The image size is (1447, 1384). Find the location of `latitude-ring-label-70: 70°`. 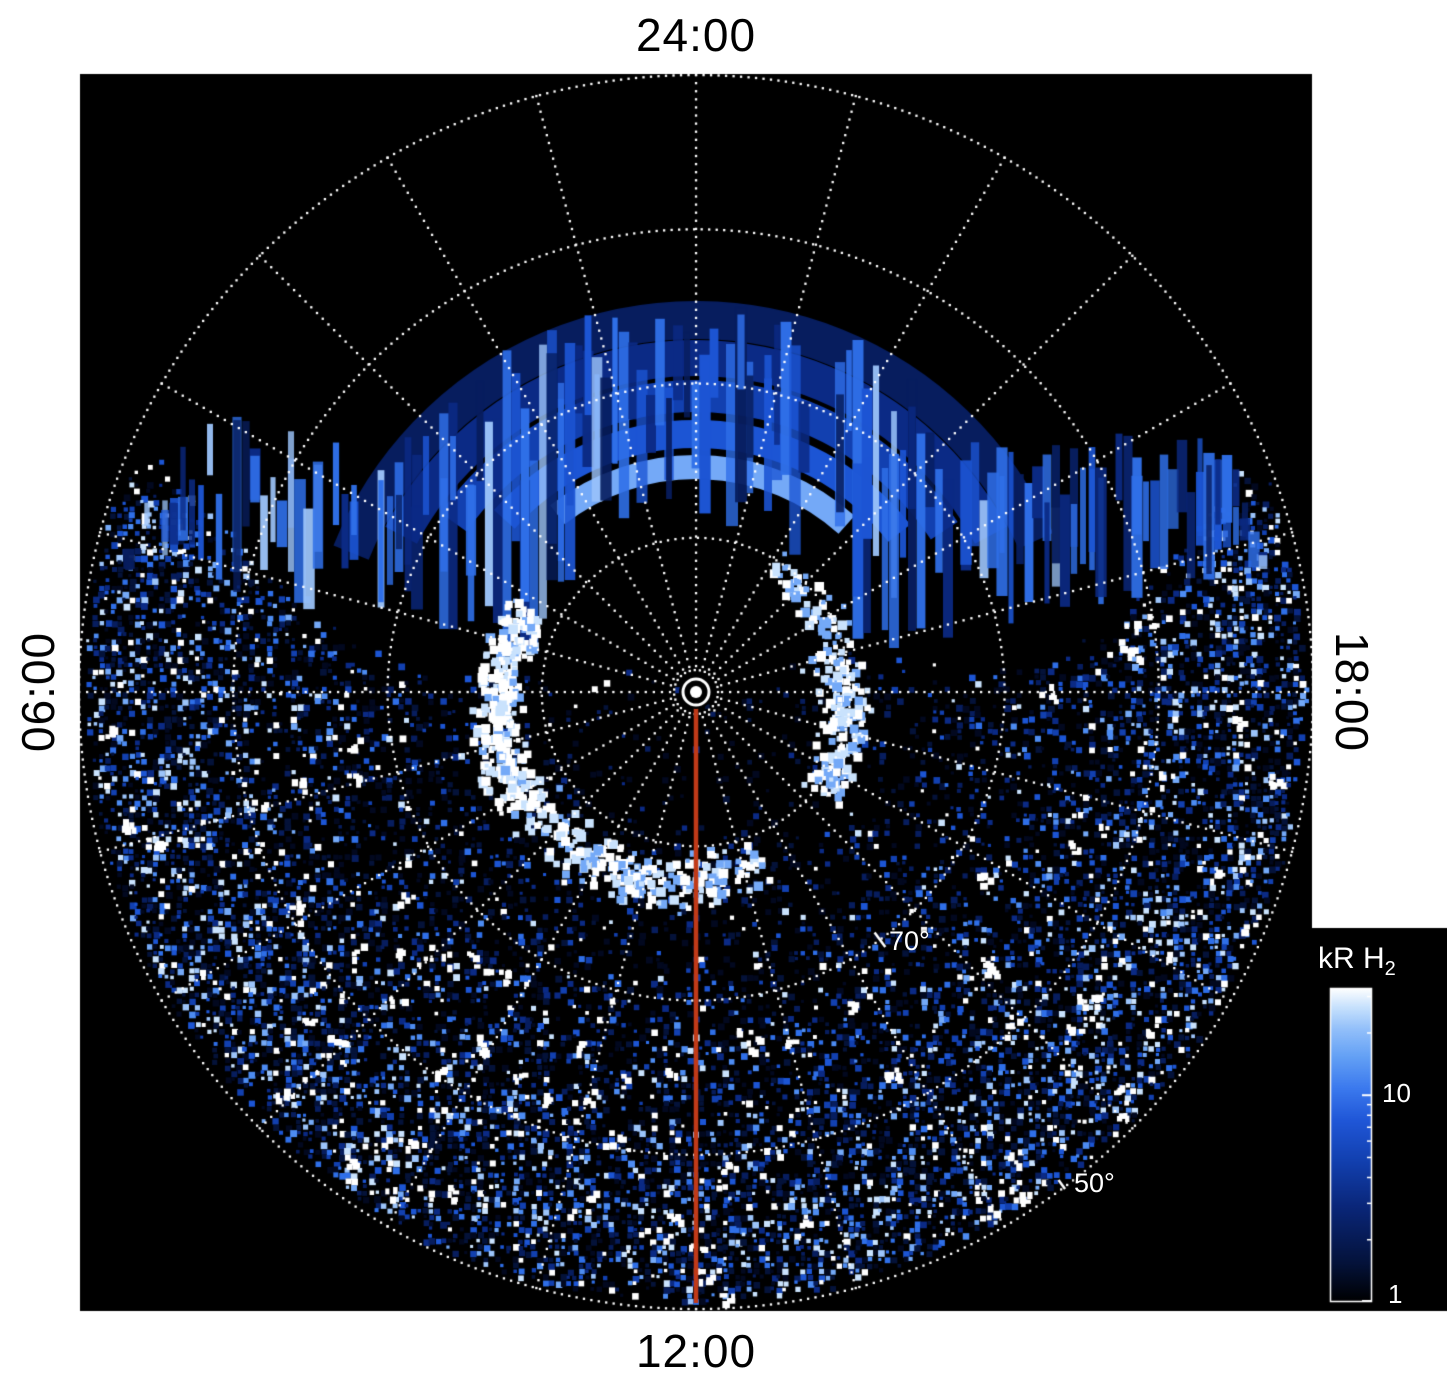

latitude-ring-label-70: 70° is located at coordinates (909, 941).